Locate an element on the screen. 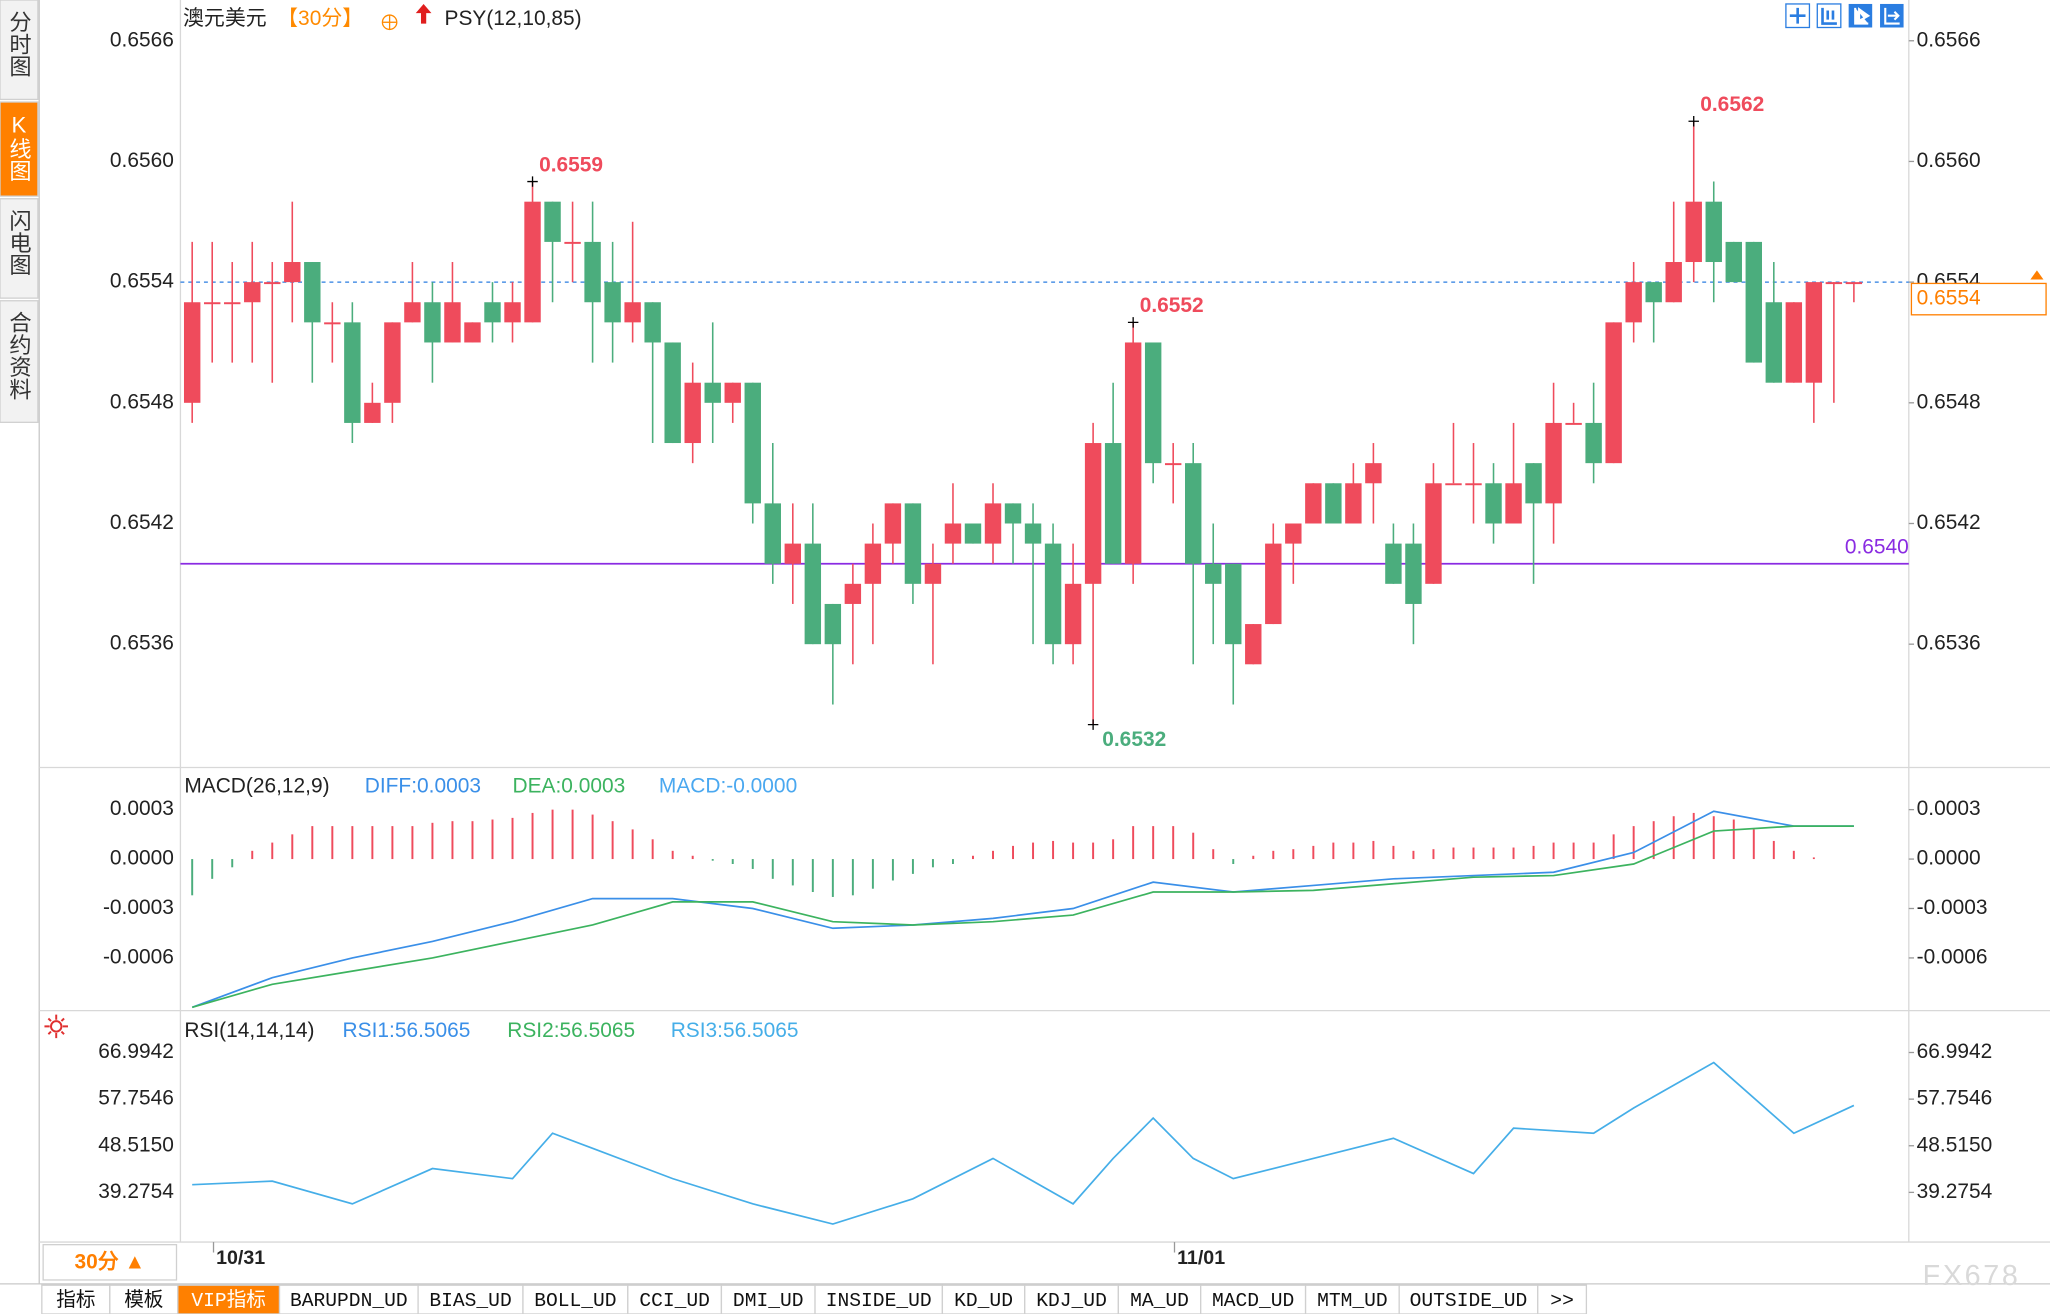 The width and height of the screenshot is (2050, 1314). indicator-tab-label: DMI_UD is located at coordinates (768, 1301).